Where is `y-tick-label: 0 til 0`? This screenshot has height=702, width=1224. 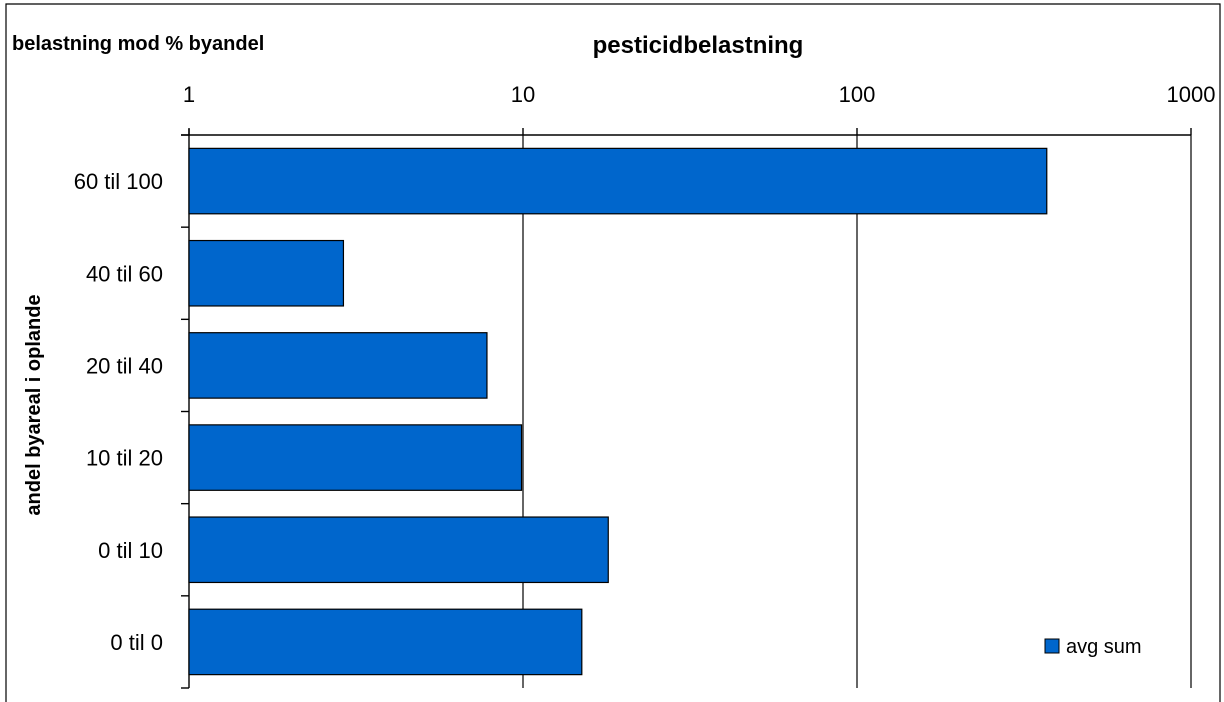 y-tick-label: 0 til 0 is located at coordinates (136, 642).